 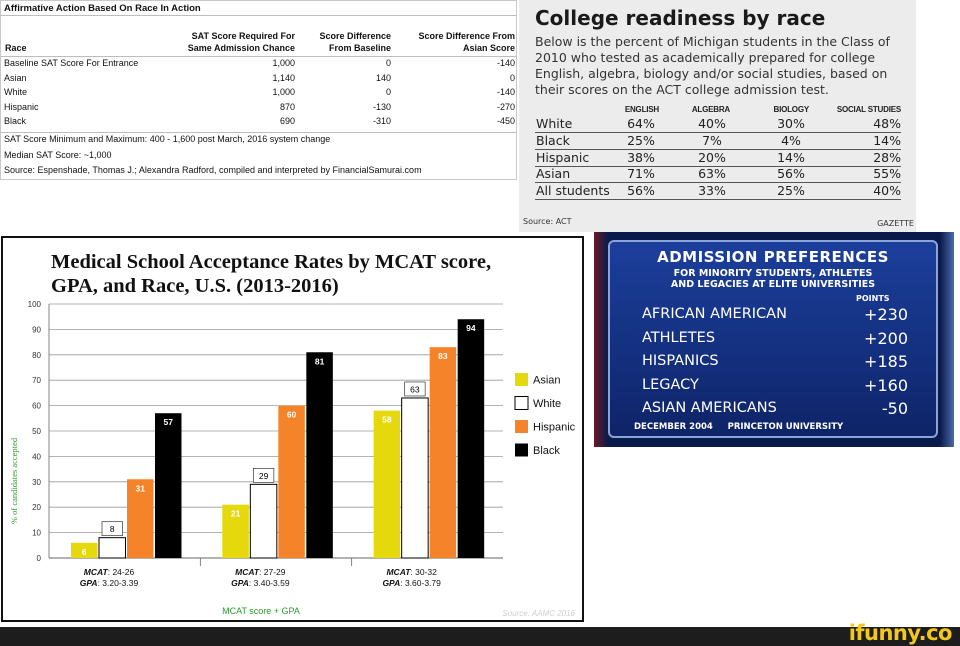 What do you see at coordinates (505, 92) in the screenshot?
I see `table-cell-asian-diff: -140` at bounding box center [505, 92].